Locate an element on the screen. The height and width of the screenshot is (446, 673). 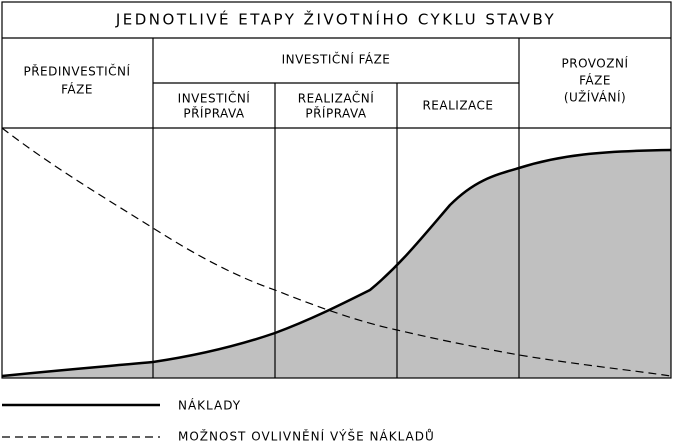
phase-label: PROVOZNÍ is located at coordinates (595, 63).